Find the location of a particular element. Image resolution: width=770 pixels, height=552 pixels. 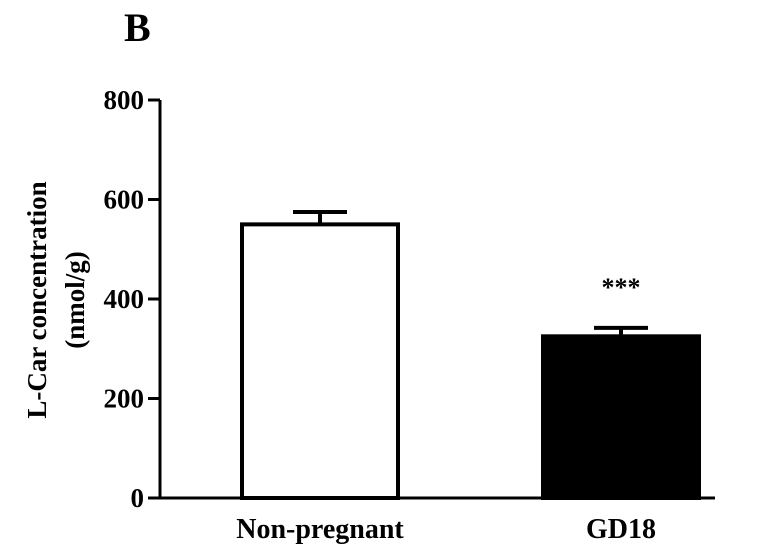

y-axis-title-line2: (nmol/g) is located at coordinates (75, 300).